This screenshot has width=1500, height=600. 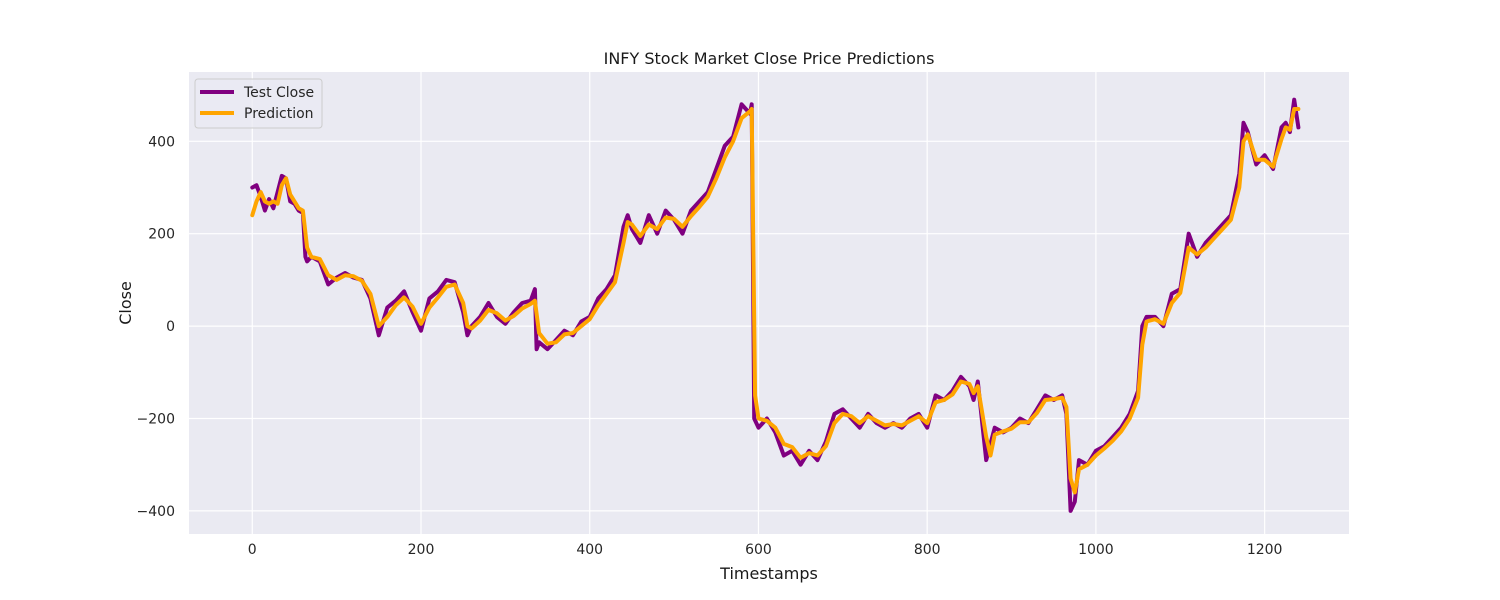 What do you see at coordinates (156, 420) in the screenshot?
I see `y-tick-label: −200` at bounding box center [156, 420].